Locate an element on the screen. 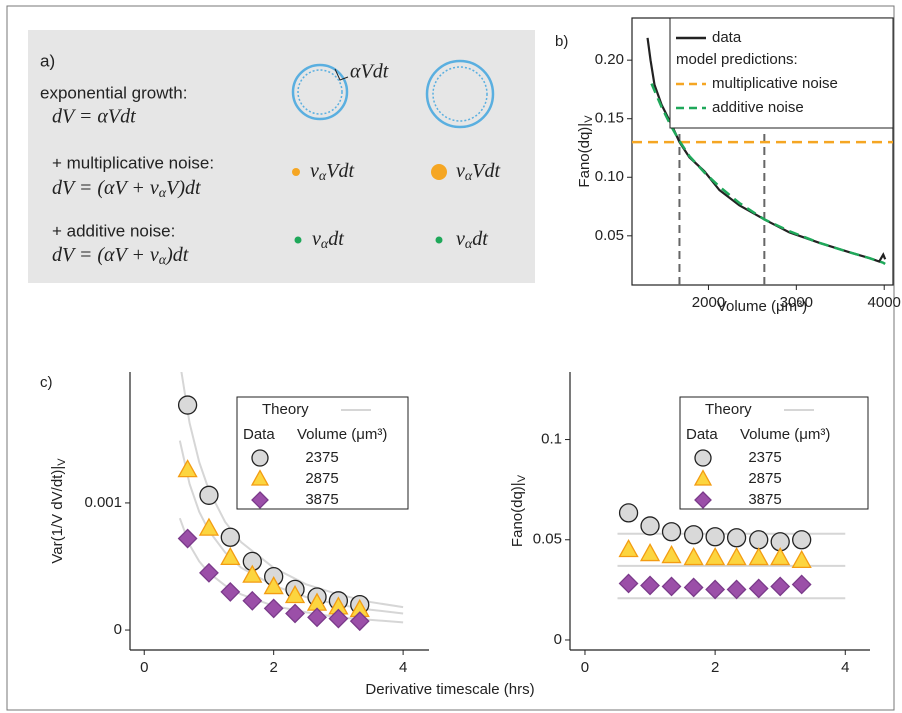 This screenshot has height=713, width=902. panel-label: c) is located at coordinates (46, 382).